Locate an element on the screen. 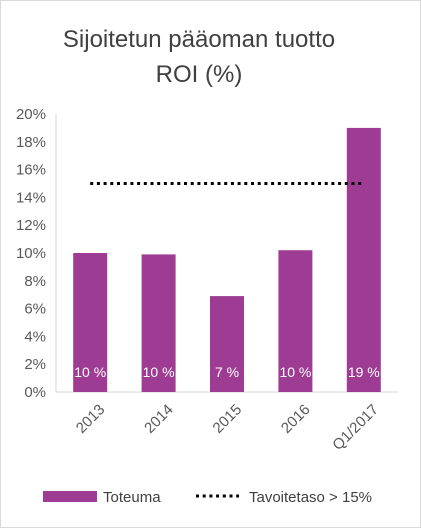 The width and height of the screenshot is (421, 532). y-tick-label: 12% is located at coordinates (31, 225).